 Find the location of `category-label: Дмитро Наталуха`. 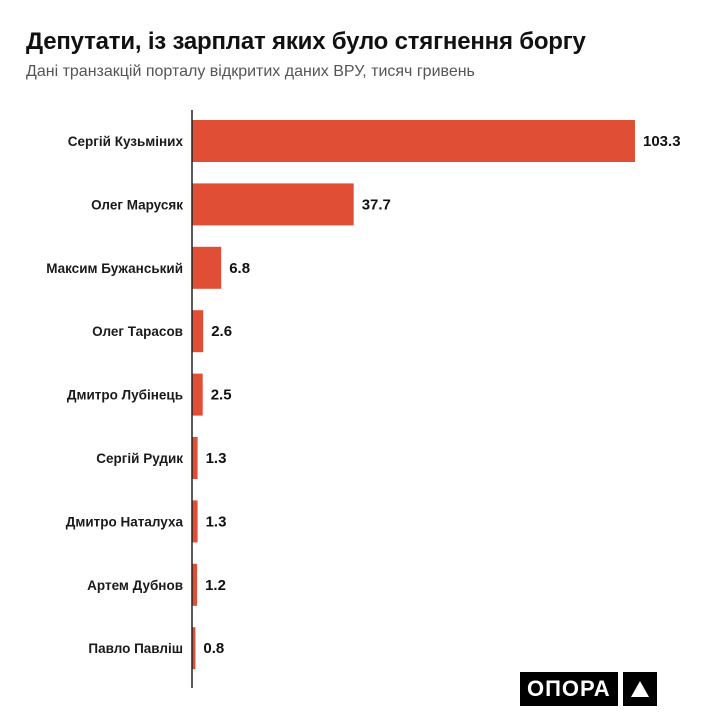

category-label: Дмитро Наталуха is located at coordinates (125, 521).